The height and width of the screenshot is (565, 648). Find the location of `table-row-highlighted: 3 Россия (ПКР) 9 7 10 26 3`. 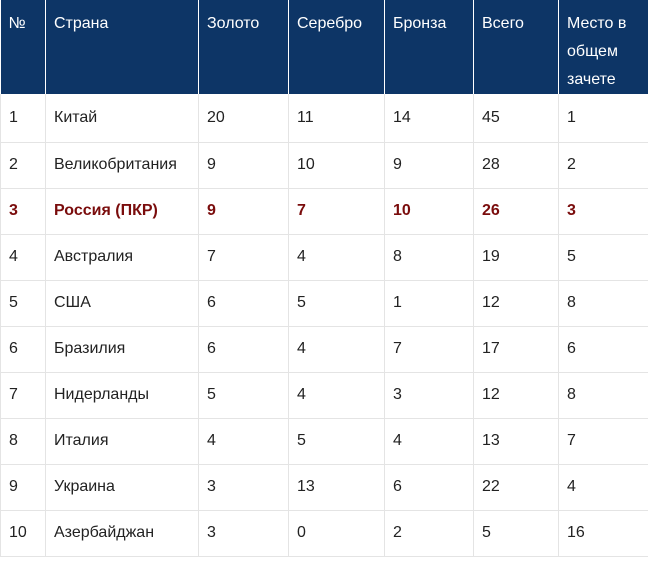

table-row-highlighted: 3 Россия (ПКР) 9 7 10 26 3 is located at coordinates (324, 211).